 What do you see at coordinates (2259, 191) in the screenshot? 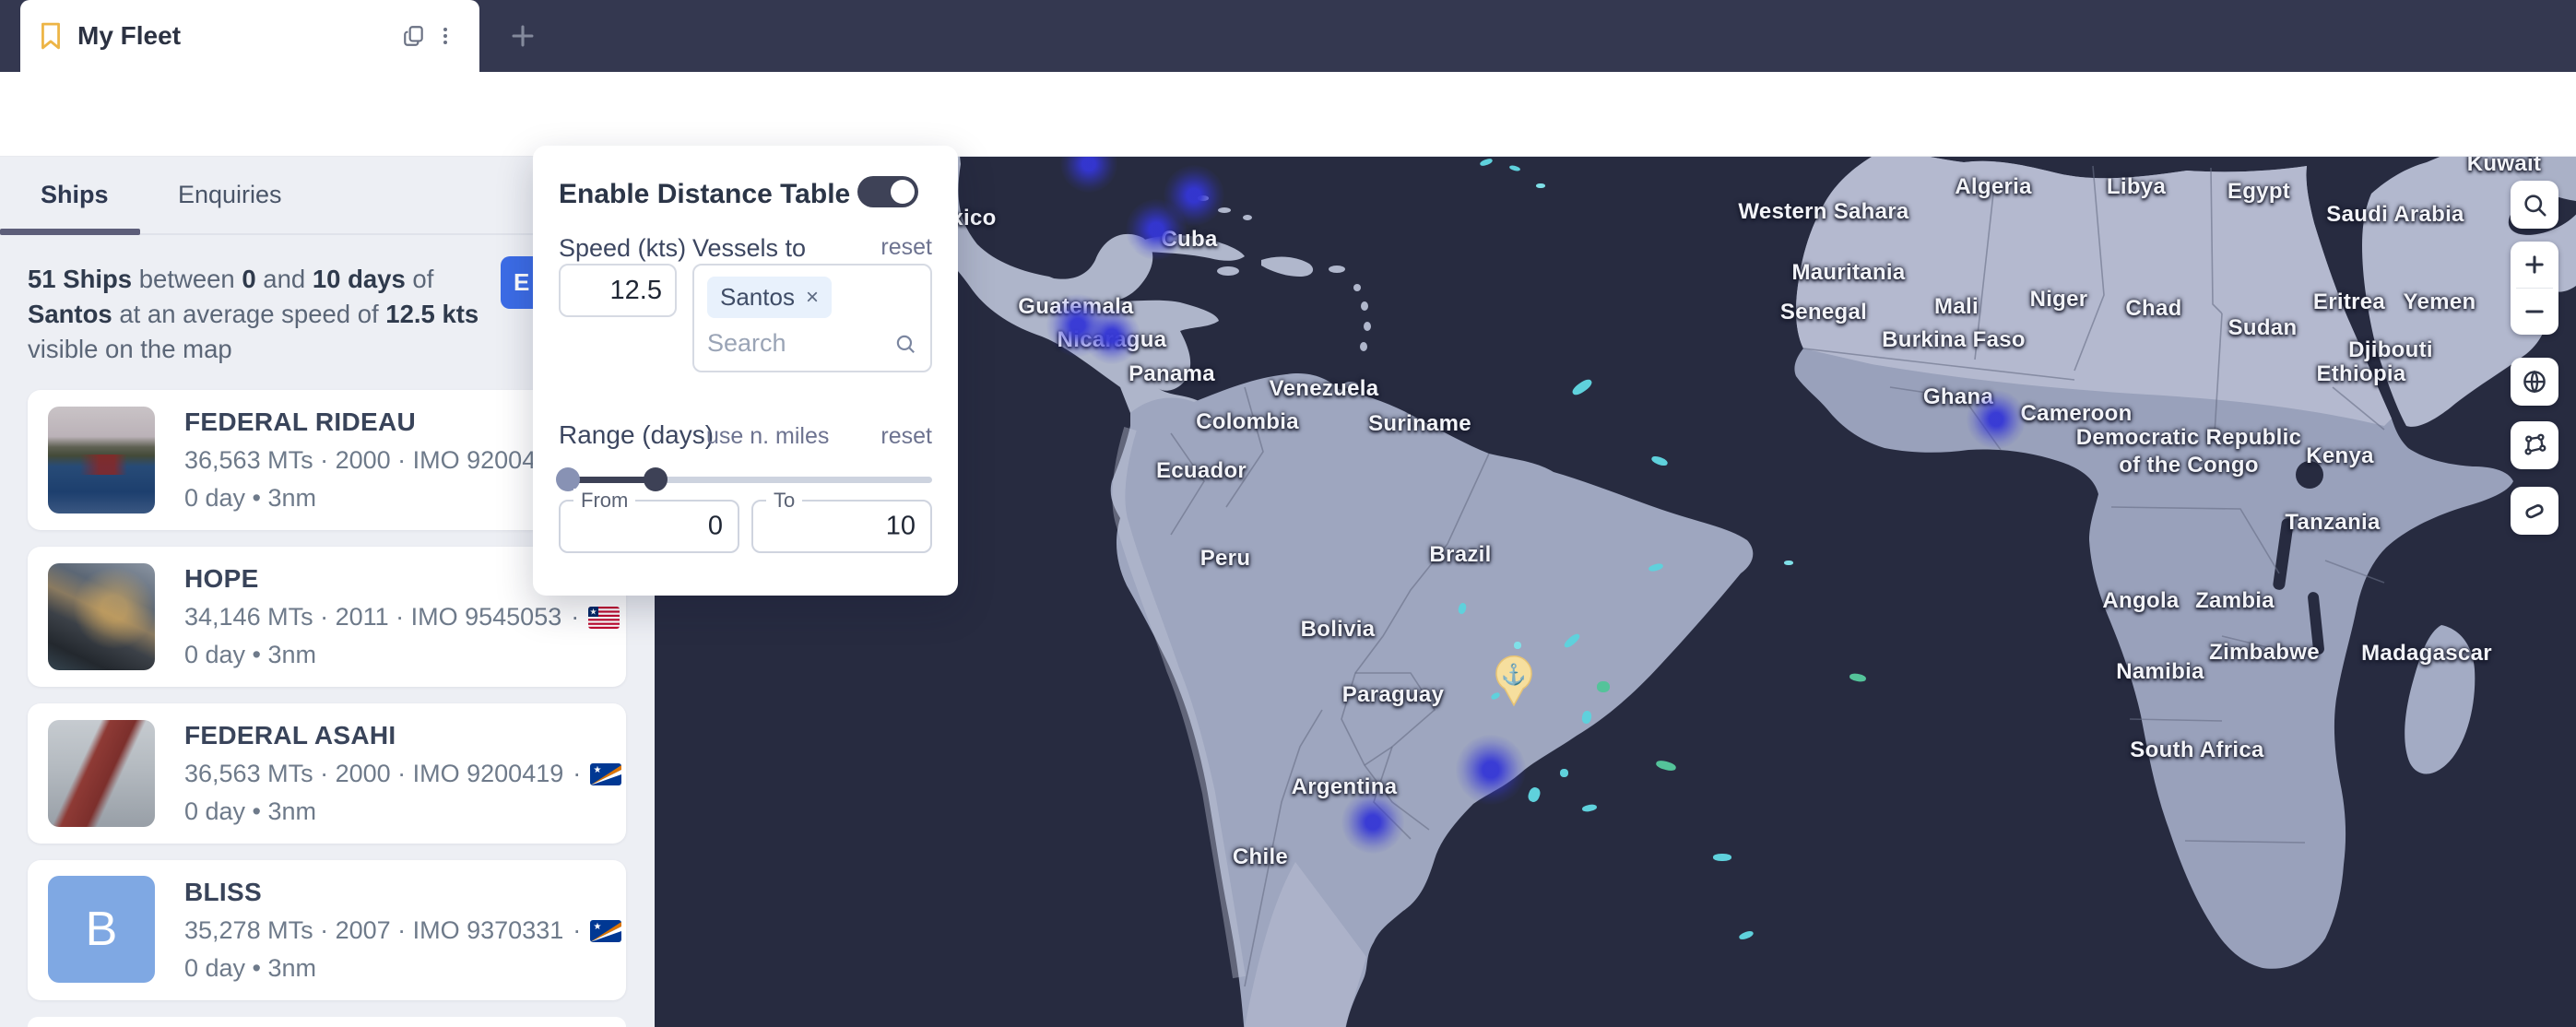
I see `map-label-egypt: Egypt` at bounding box center [2259, 191].